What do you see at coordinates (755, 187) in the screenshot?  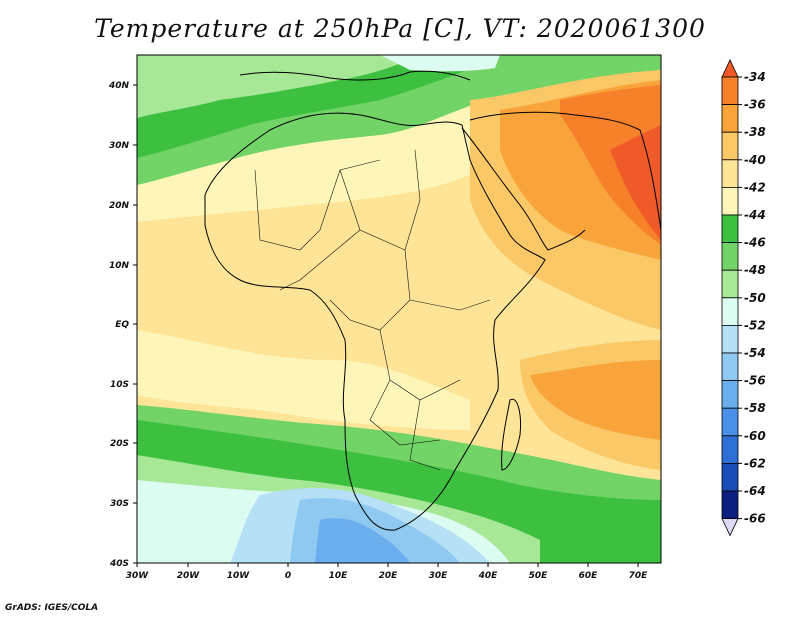 I see `colorbar-label: -42` at bounding box center [755, 187].